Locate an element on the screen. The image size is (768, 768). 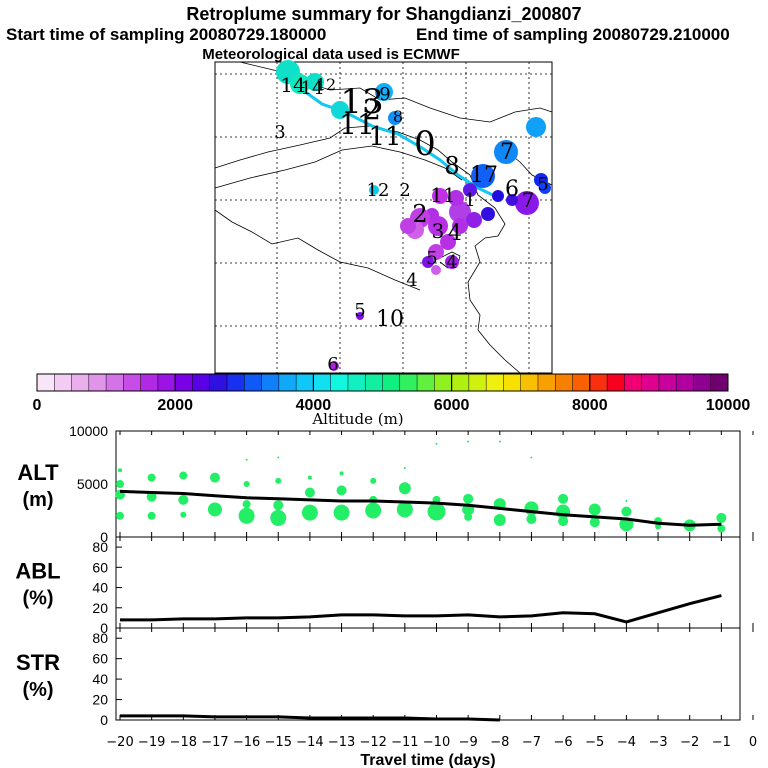
x-axis-title: Travel time (days) is located at coordinates (427, 760).